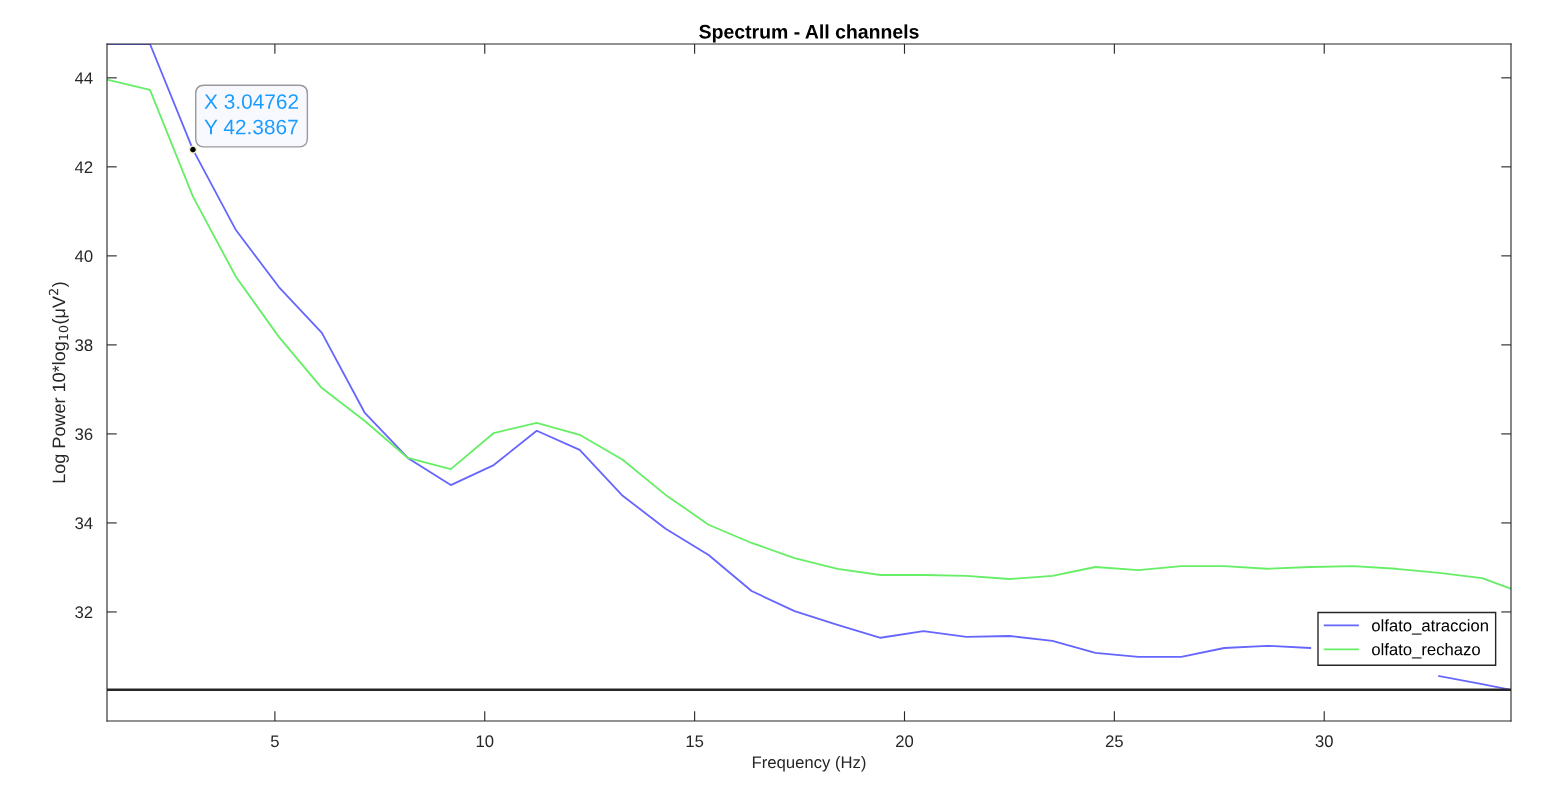  What do you see at coordinates (905, 741) in the screenshot?
I see `x-tick-label: 20` at bounding box center [905, 741].